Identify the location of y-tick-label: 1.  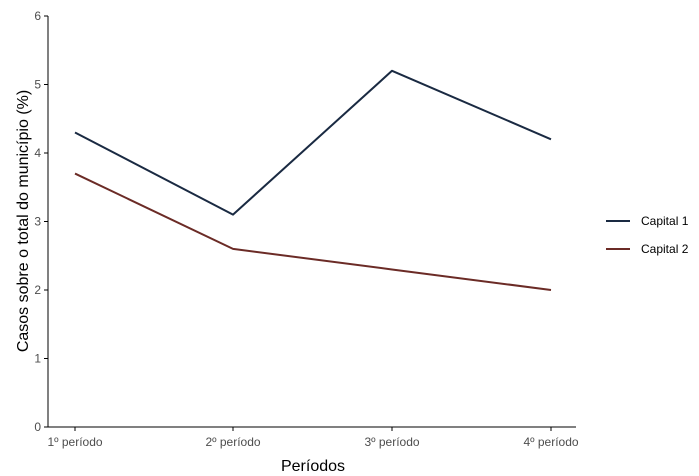
(37, 359).